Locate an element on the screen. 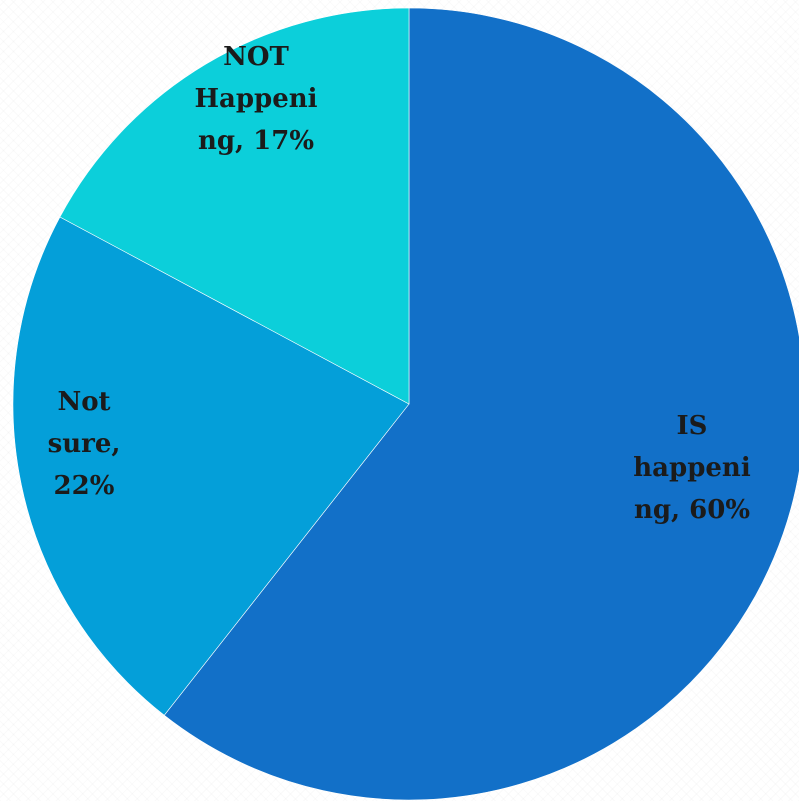 Image resolution: width=799 pixels, height=801 pixels. slice-label-not-happening: NOT Happeni ng, 17% is located at coordinates (255, 99).